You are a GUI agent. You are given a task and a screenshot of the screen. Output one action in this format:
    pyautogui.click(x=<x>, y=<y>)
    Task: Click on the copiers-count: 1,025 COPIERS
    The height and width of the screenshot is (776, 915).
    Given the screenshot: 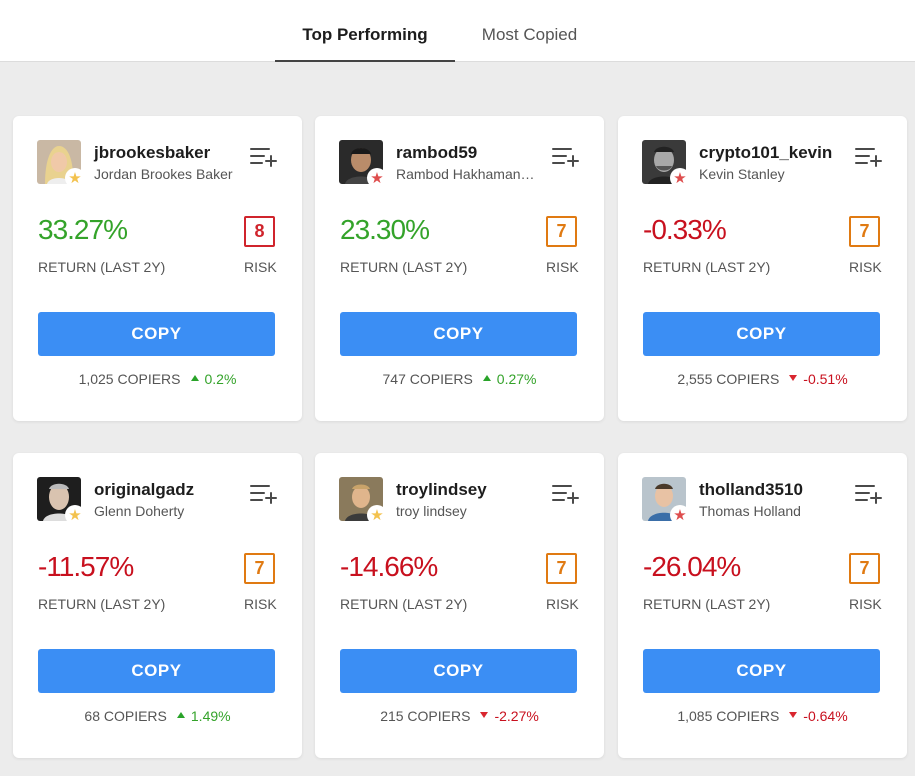 What is the action you would take?
    pyautogui.click(x=129, y=379)
    